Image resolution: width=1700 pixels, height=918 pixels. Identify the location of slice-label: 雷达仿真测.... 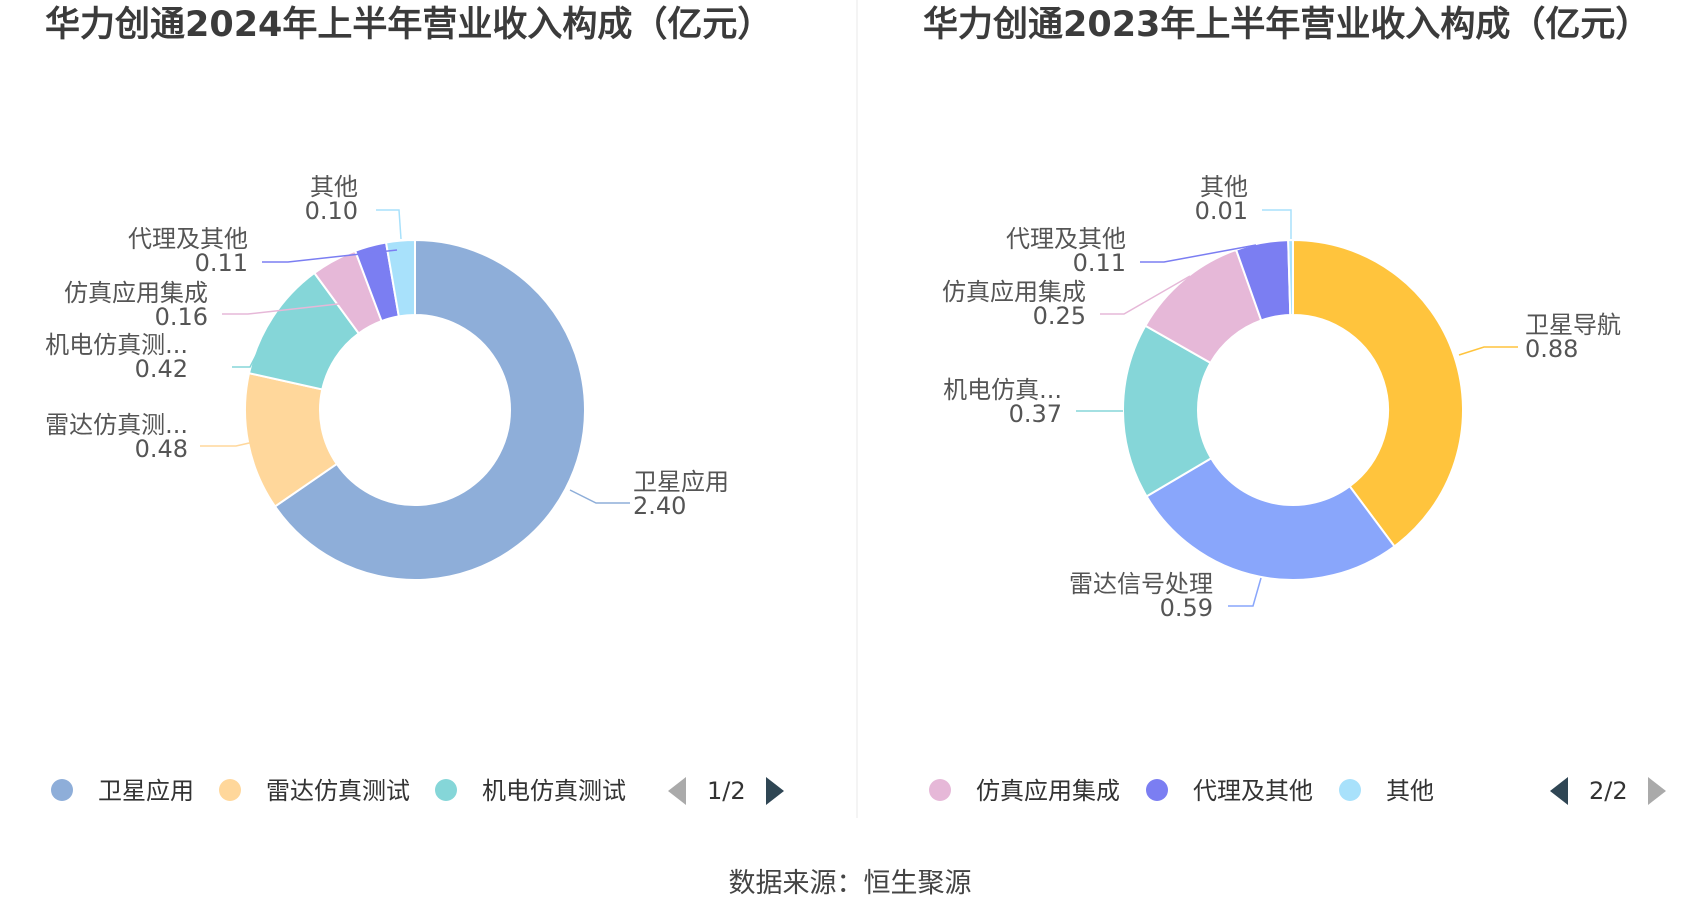
(116, 425).